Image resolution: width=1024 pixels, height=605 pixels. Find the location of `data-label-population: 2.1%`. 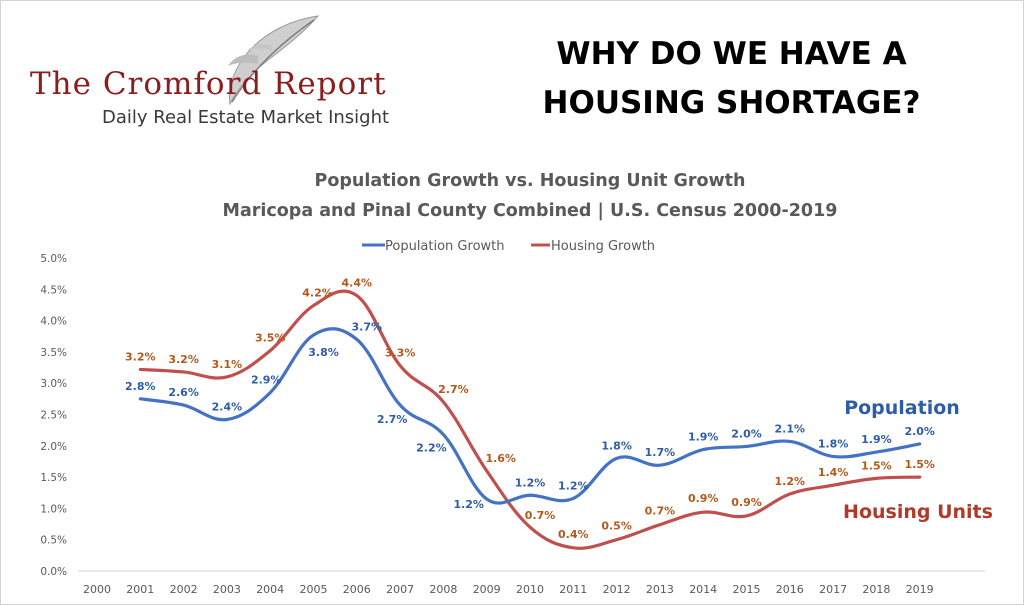

data-label-population: 2.1% is located at coordinates (790, 428).